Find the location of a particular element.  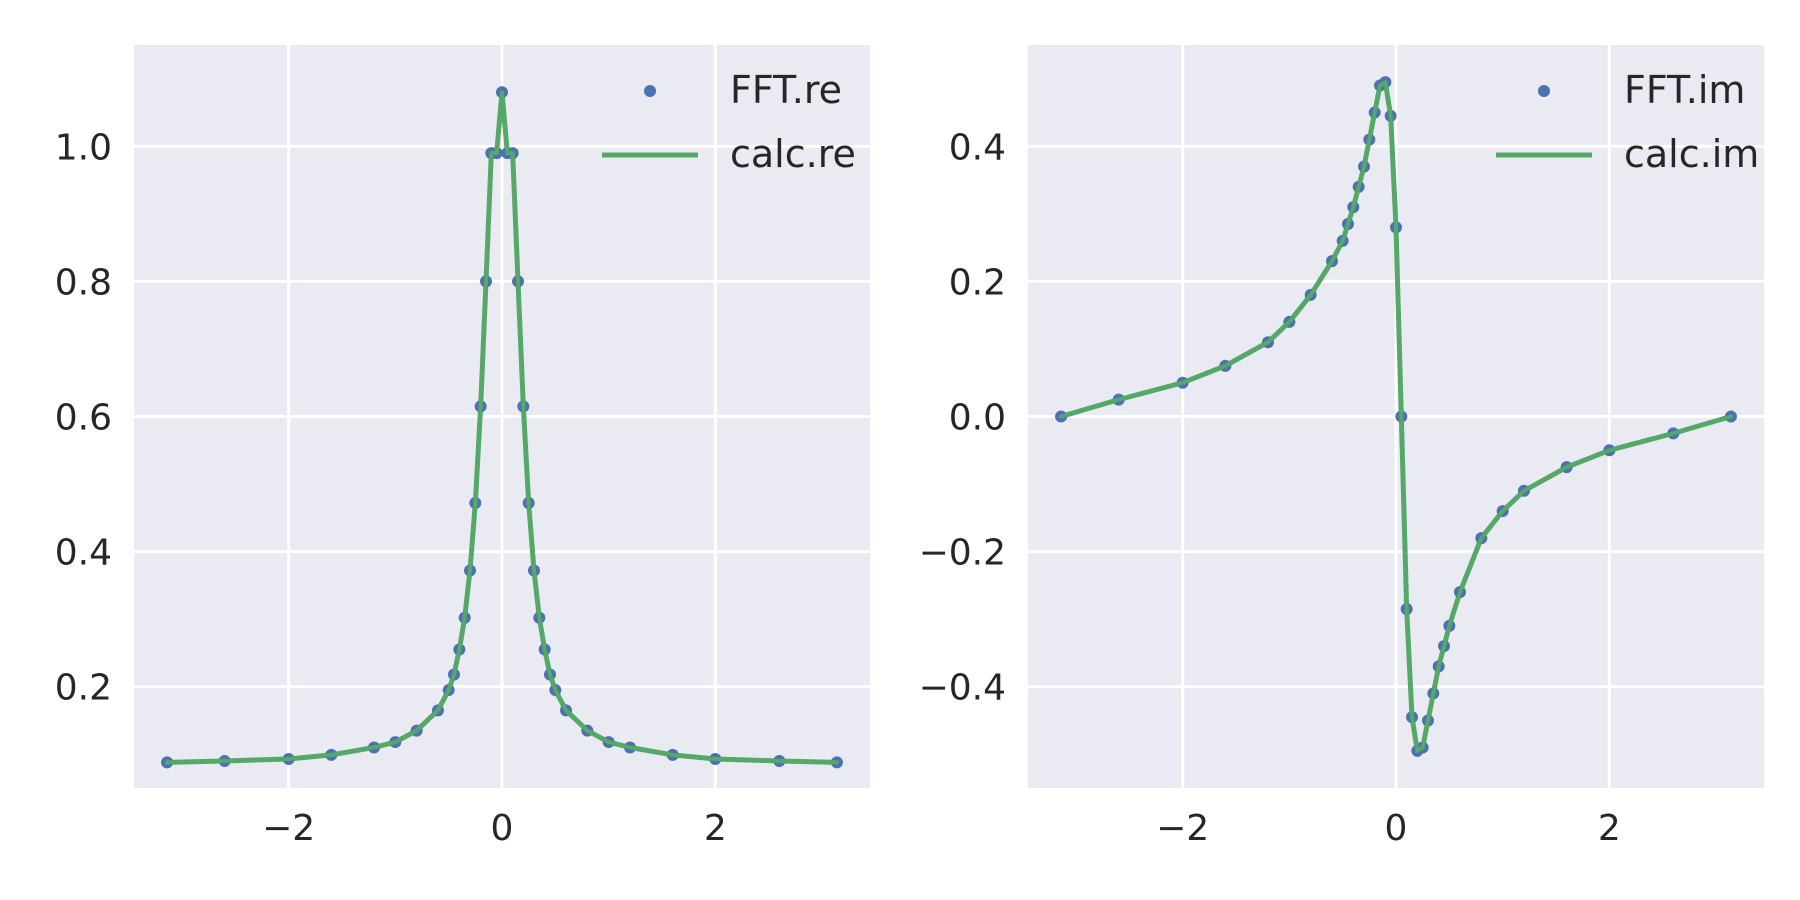

legend-entry-label: FFT.re is located at coordinates (786, 90).